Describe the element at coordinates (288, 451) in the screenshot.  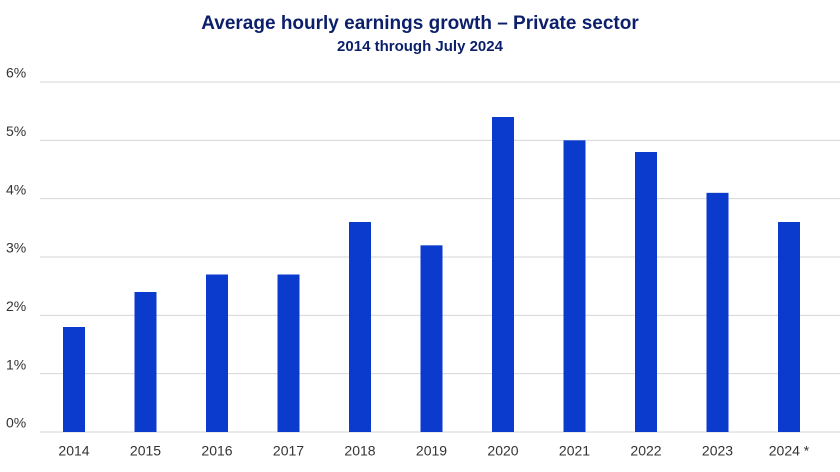
I see `x-tick-label: 2017` at that location.